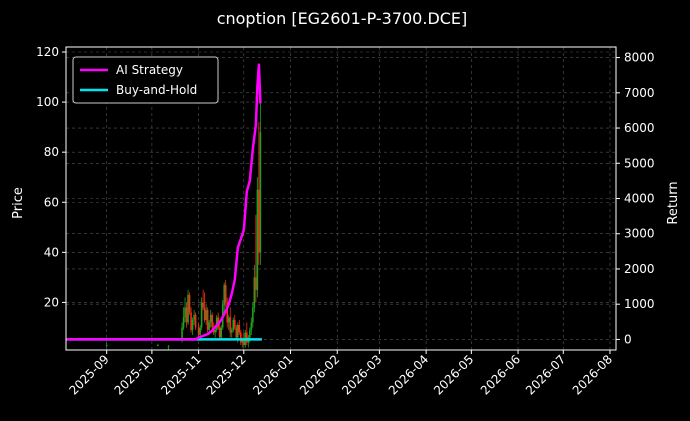 This screenshot has height=421, width=690. What do you see at coordinates (639, 199) in the screenshot?
I see `y2-tick-label: 4000` at bounding box center [639, 199].